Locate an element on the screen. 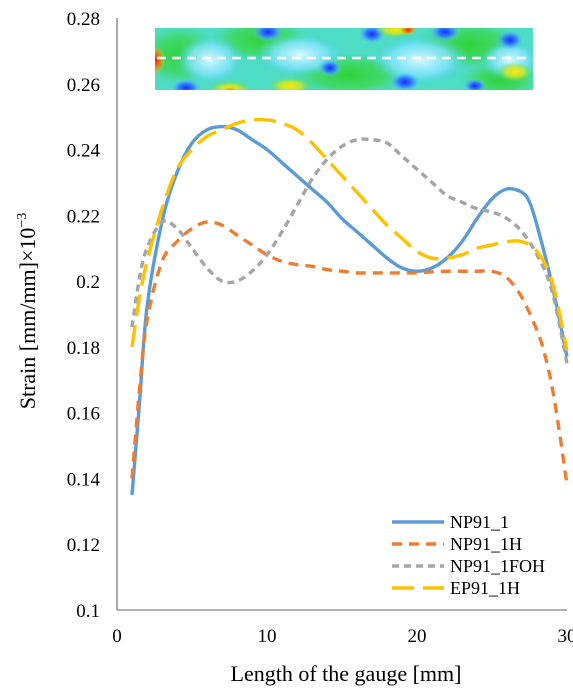 The width and height of the screenshot is (573, 691). x-tick-label: 10 is located at coordinates (267, 636).